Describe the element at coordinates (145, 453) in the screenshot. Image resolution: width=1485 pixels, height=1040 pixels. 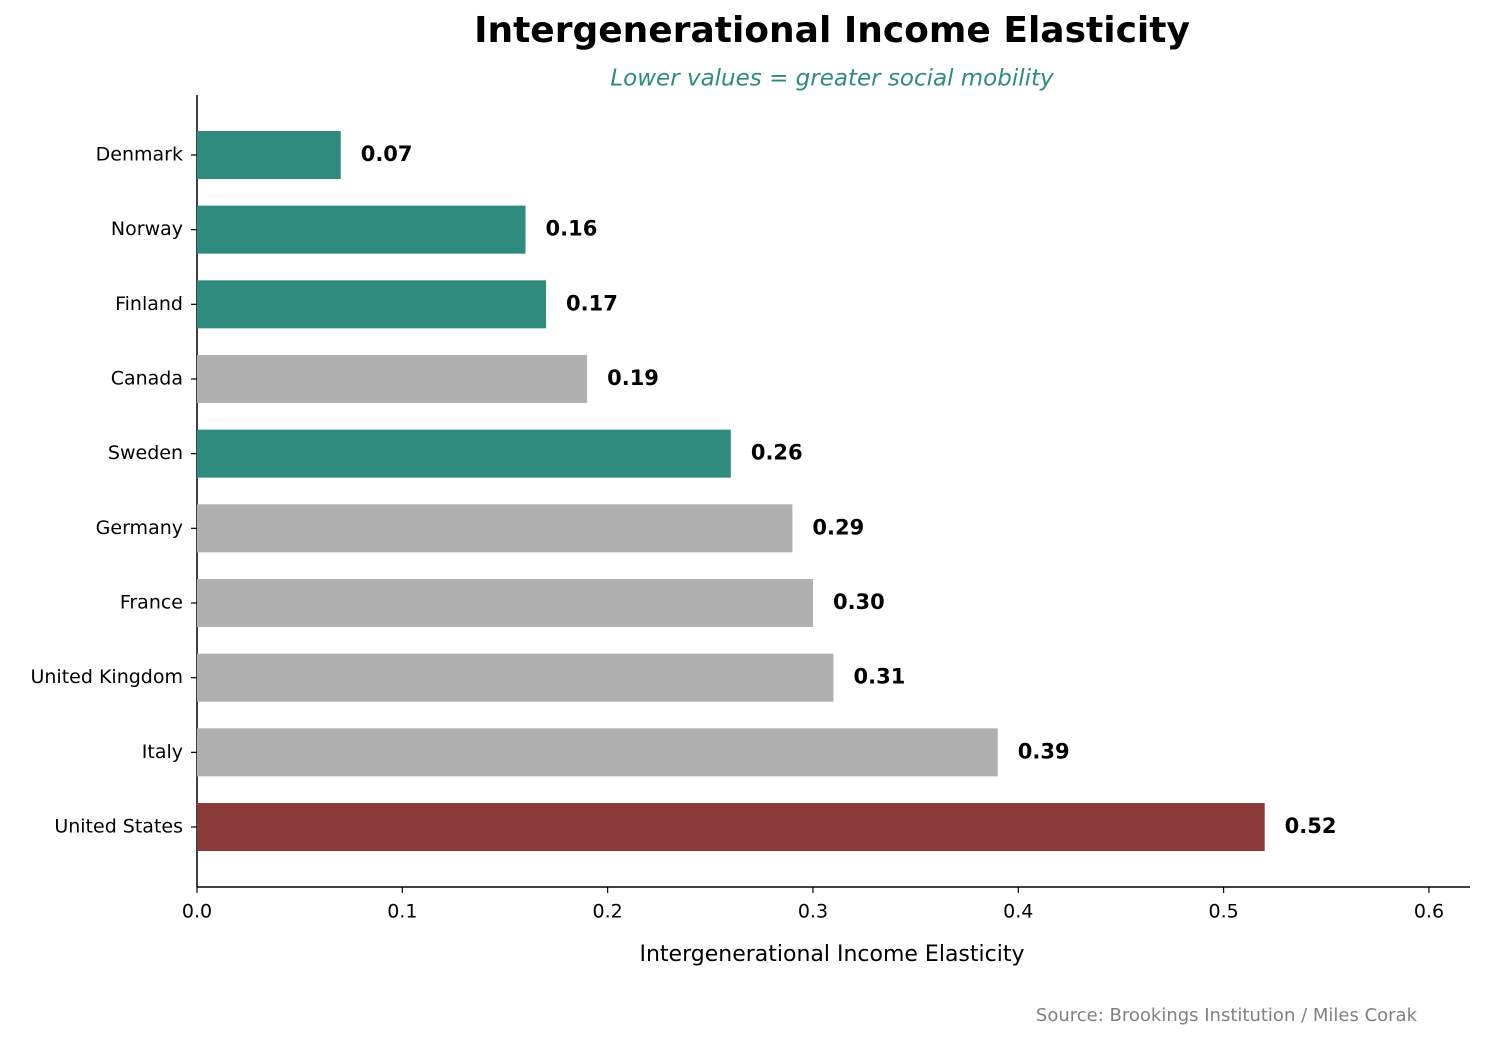
I see `y-tick-label: Sweden` at that location.